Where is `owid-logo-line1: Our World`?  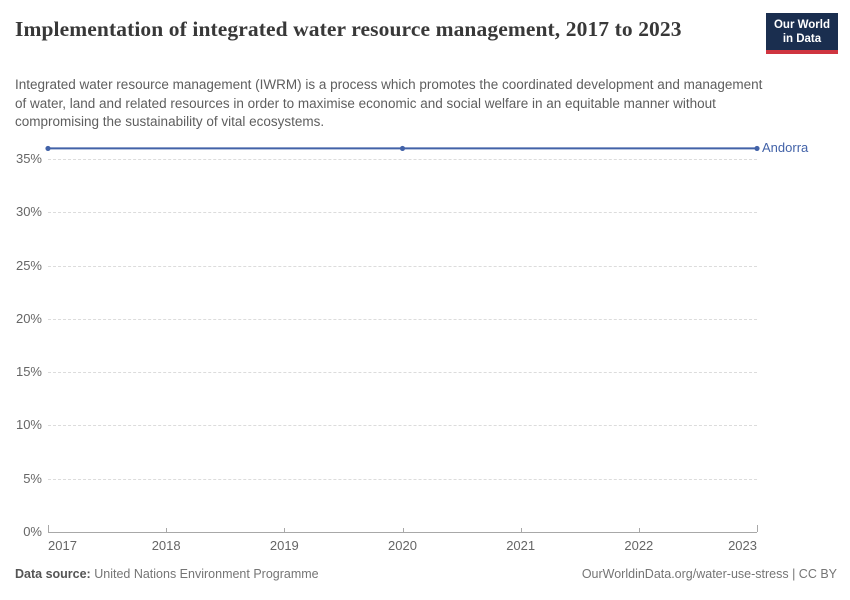
owid-logo-line1: Our World is located at coordinates (801, 25).